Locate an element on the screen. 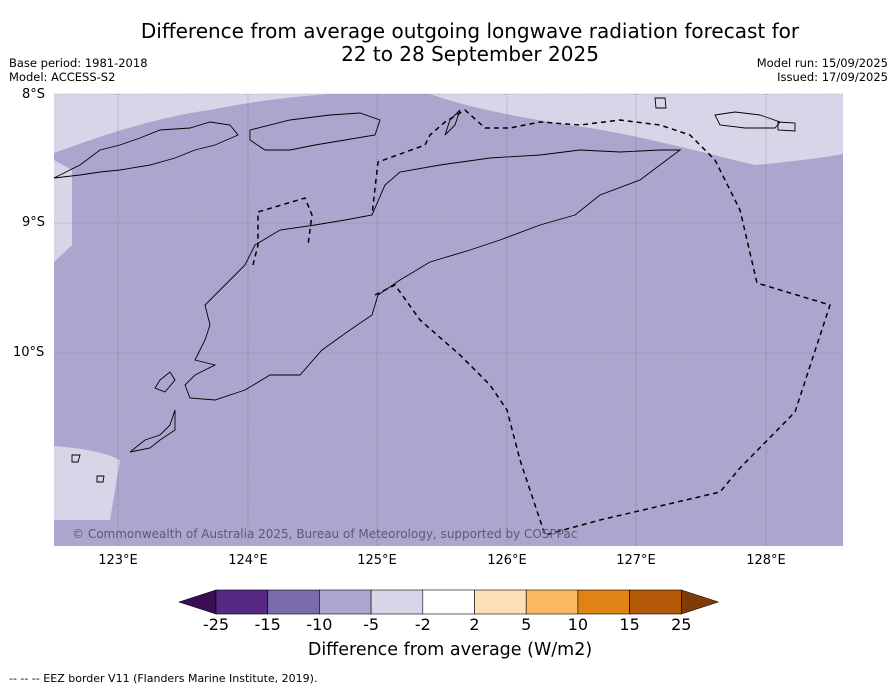  model-run: Model run: 15/09/2025 is located at coordinates (822, 63).